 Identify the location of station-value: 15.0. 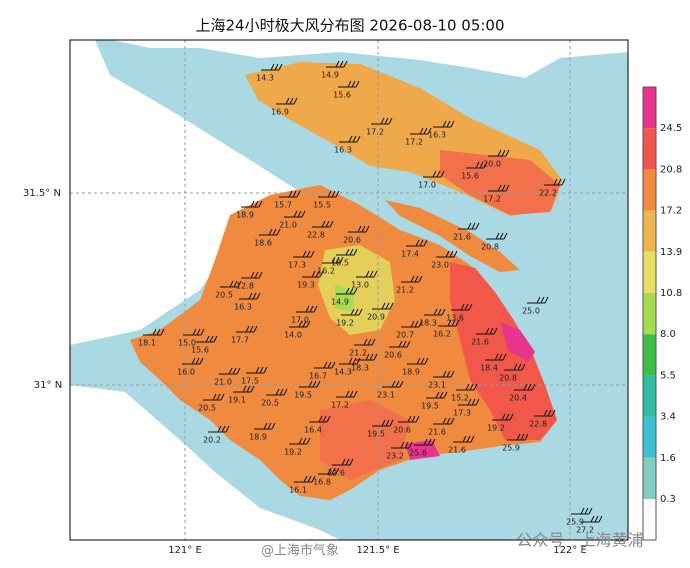
(187, 343).